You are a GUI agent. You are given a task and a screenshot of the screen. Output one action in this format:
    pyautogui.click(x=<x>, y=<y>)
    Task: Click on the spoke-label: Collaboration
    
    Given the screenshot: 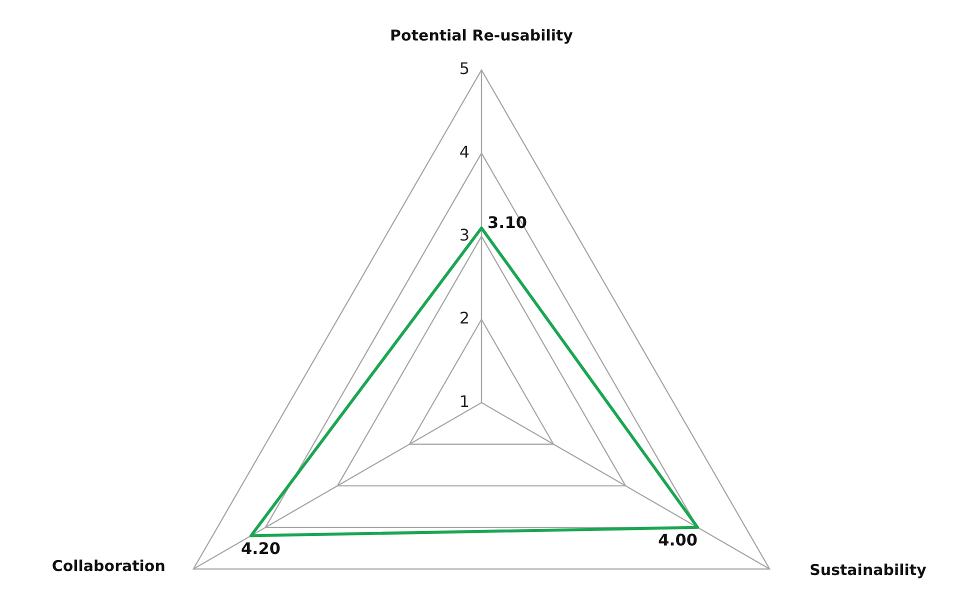 What is the action you would take?
    pyautogui.click(x=109, y=565)
    